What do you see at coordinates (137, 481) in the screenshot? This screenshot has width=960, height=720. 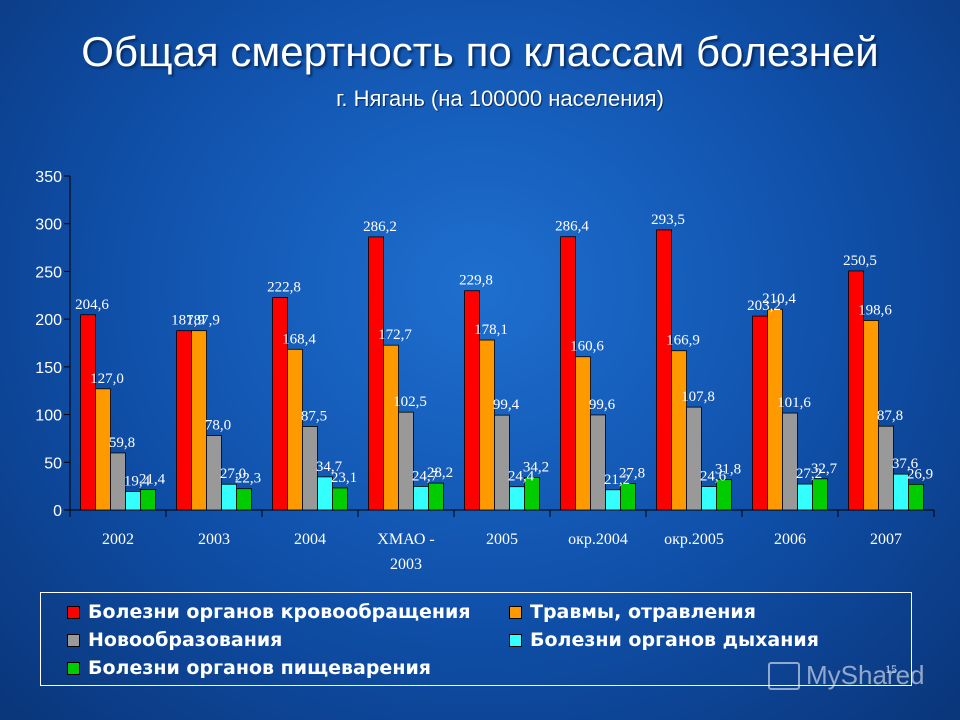 I see `data-label: 19,4` at bounding box center [137, 481].